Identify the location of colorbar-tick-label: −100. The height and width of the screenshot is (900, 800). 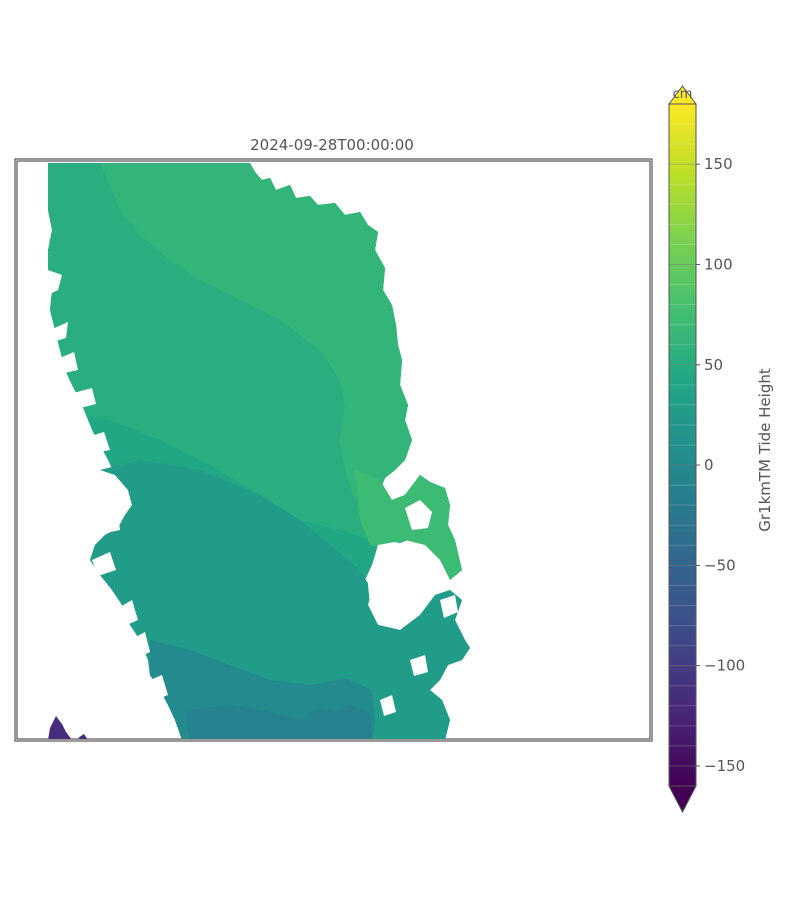
(724, 666).